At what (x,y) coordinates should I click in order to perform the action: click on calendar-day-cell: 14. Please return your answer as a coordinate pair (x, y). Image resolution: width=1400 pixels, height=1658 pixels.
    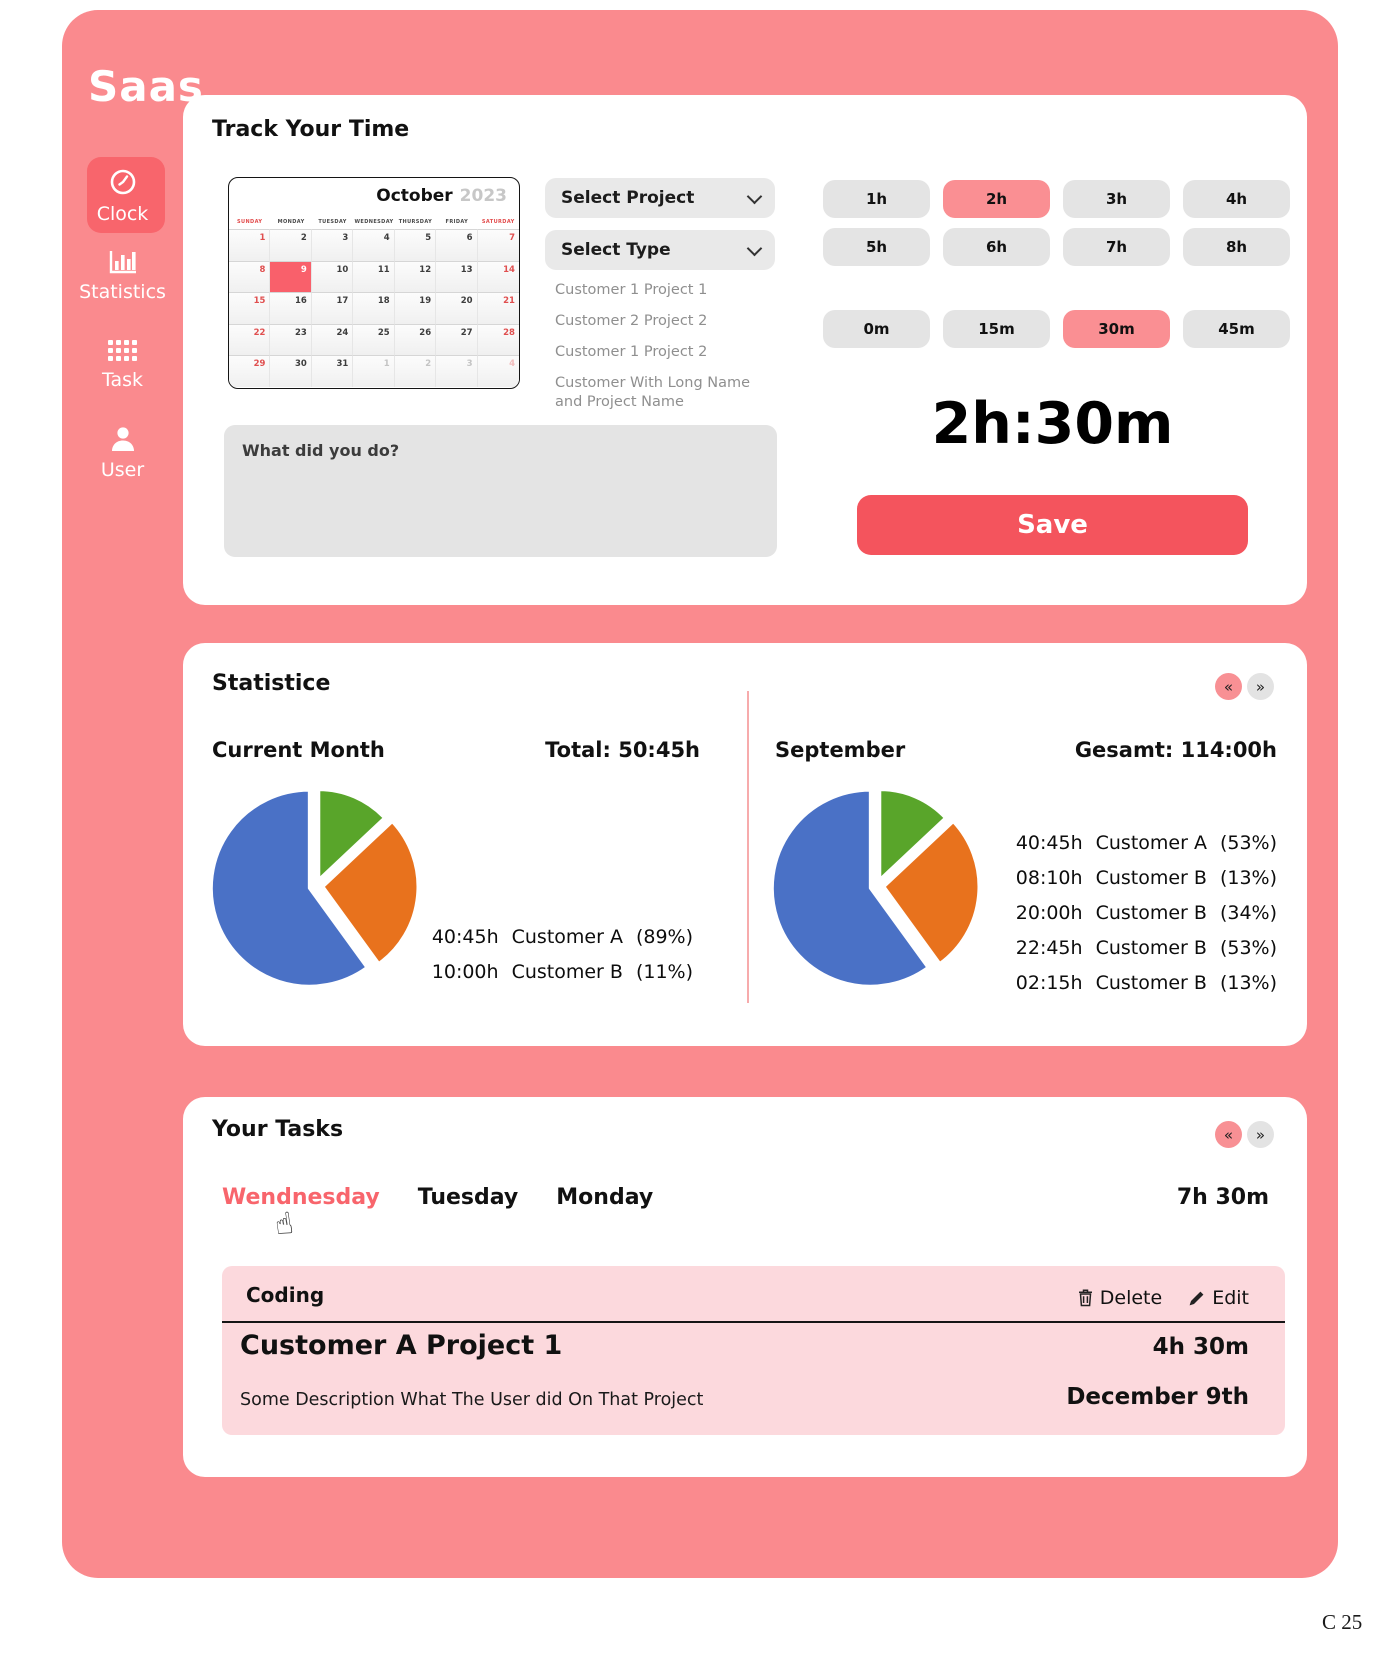
    Looking at the image, I should click on (498, 276).